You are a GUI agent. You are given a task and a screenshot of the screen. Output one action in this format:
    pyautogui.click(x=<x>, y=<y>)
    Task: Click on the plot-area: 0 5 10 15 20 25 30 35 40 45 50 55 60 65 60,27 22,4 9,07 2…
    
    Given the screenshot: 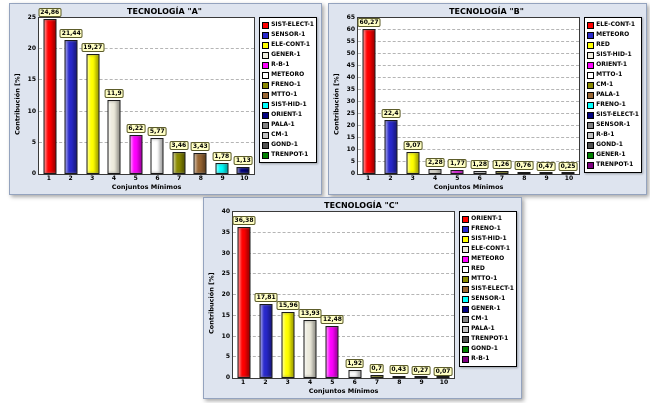 What is the action you would take?
    pyautogui.click(x=464, y=96)
    